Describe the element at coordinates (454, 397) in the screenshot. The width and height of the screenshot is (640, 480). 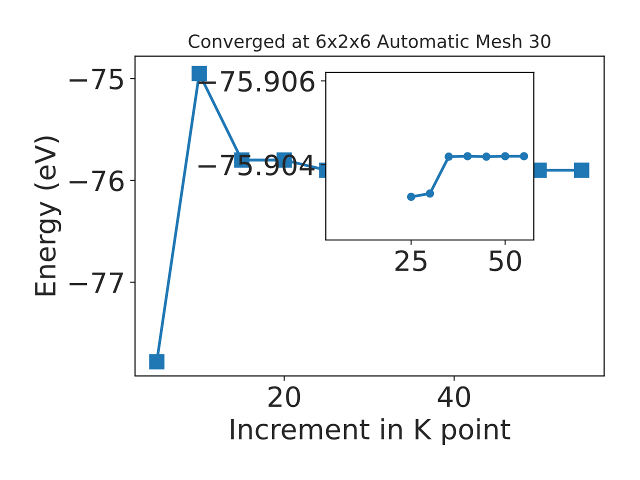
I see `x-tick-label: 40` at that location.